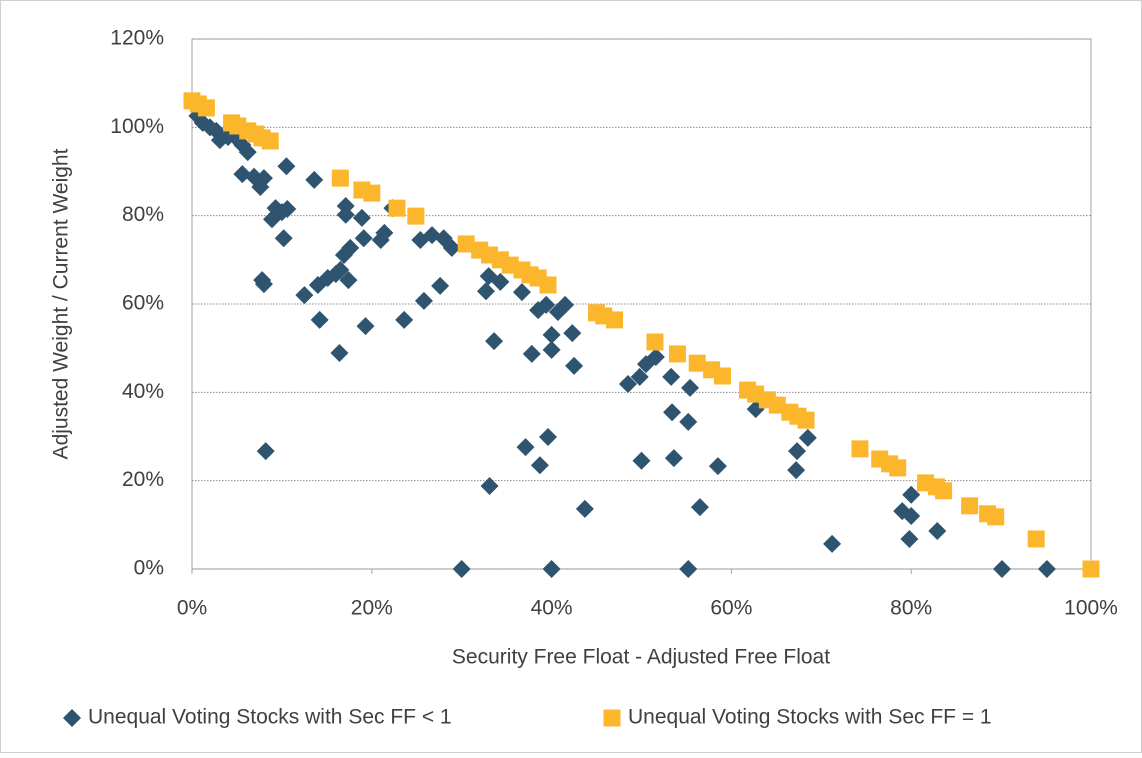 The width and height of the screenshot is (1142, 758). Describe the element at coordinates (552, 608) in the screenshot. I see `x-tick-label: 40%` at that location.